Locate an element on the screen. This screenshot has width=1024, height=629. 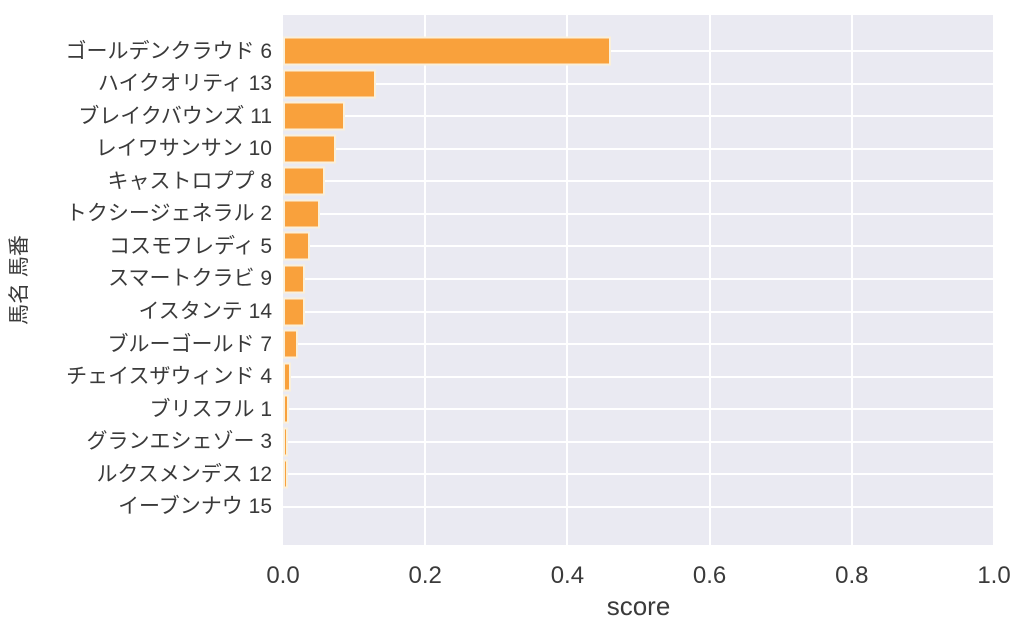
category-label: ルクスメンデス 12 is located at coordinates (184, 474).